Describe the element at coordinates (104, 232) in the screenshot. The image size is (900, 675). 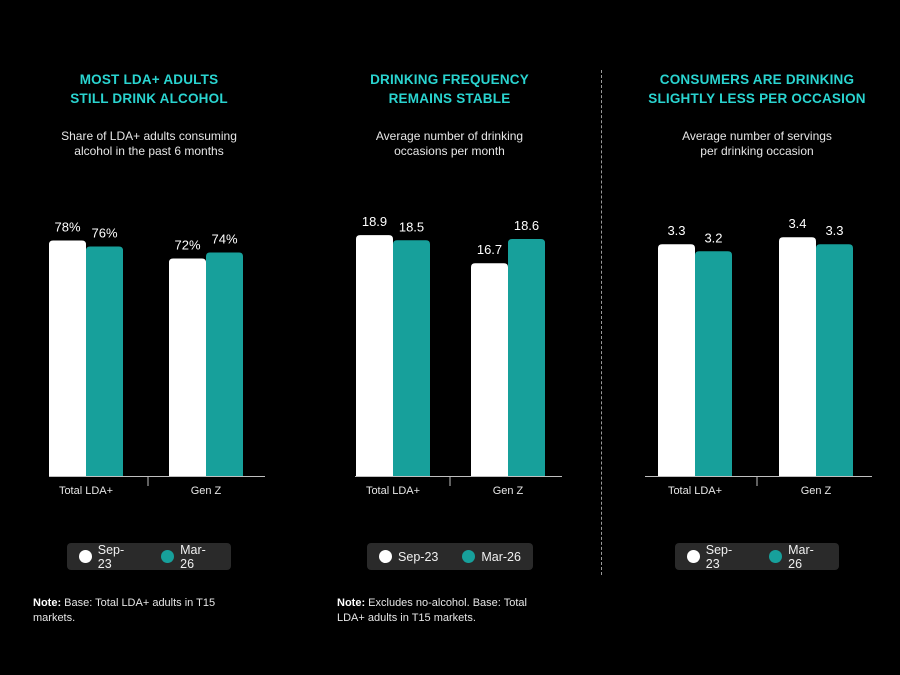
I see `data-label: 76%` at that location.